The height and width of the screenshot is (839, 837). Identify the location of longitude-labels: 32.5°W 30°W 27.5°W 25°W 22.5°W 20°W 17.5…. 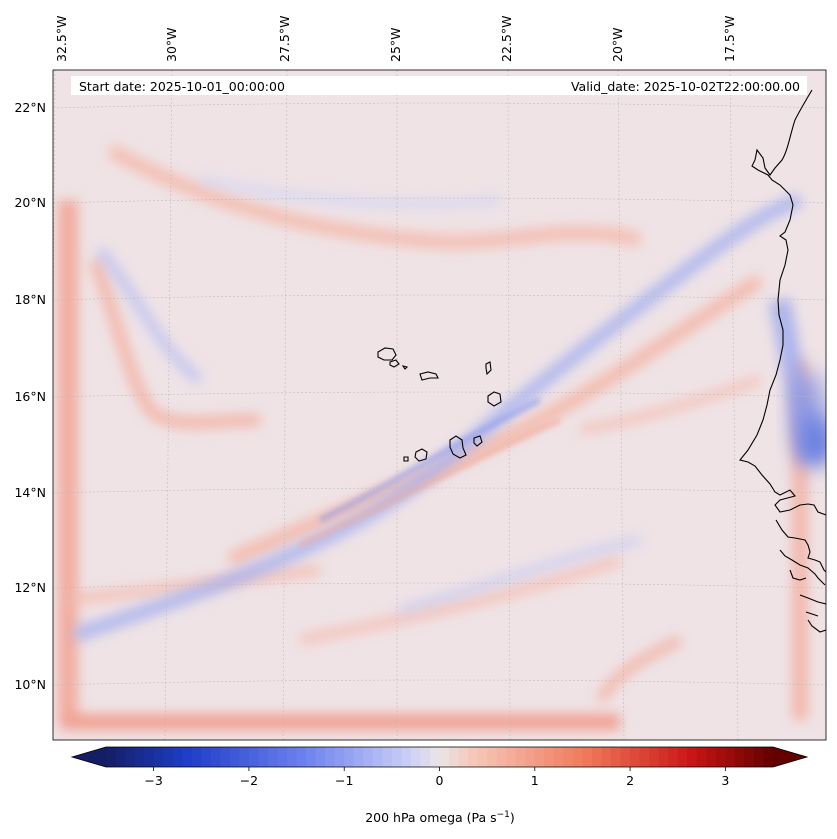
(395, 39).